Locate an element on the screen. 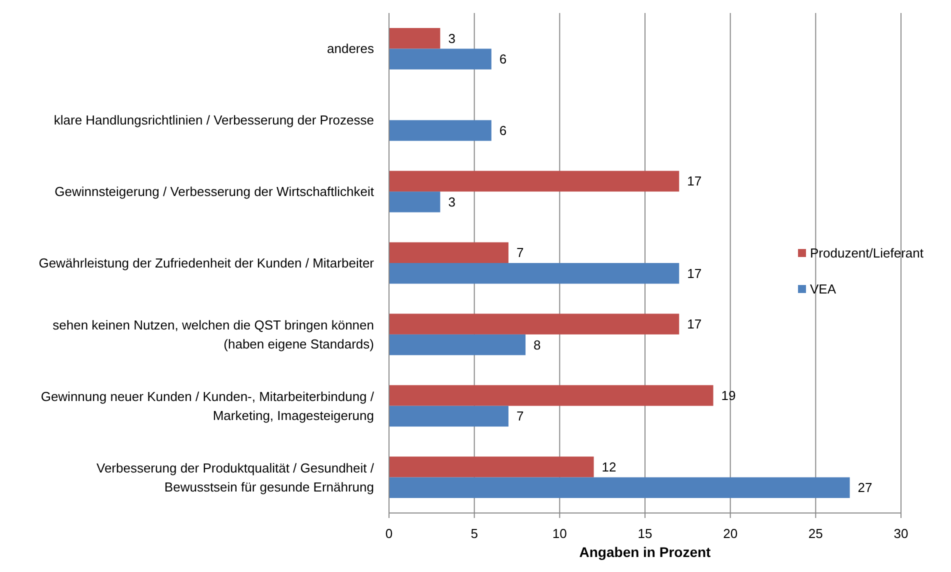  x-tick-label: 0 is located at coordinates (389, 533).